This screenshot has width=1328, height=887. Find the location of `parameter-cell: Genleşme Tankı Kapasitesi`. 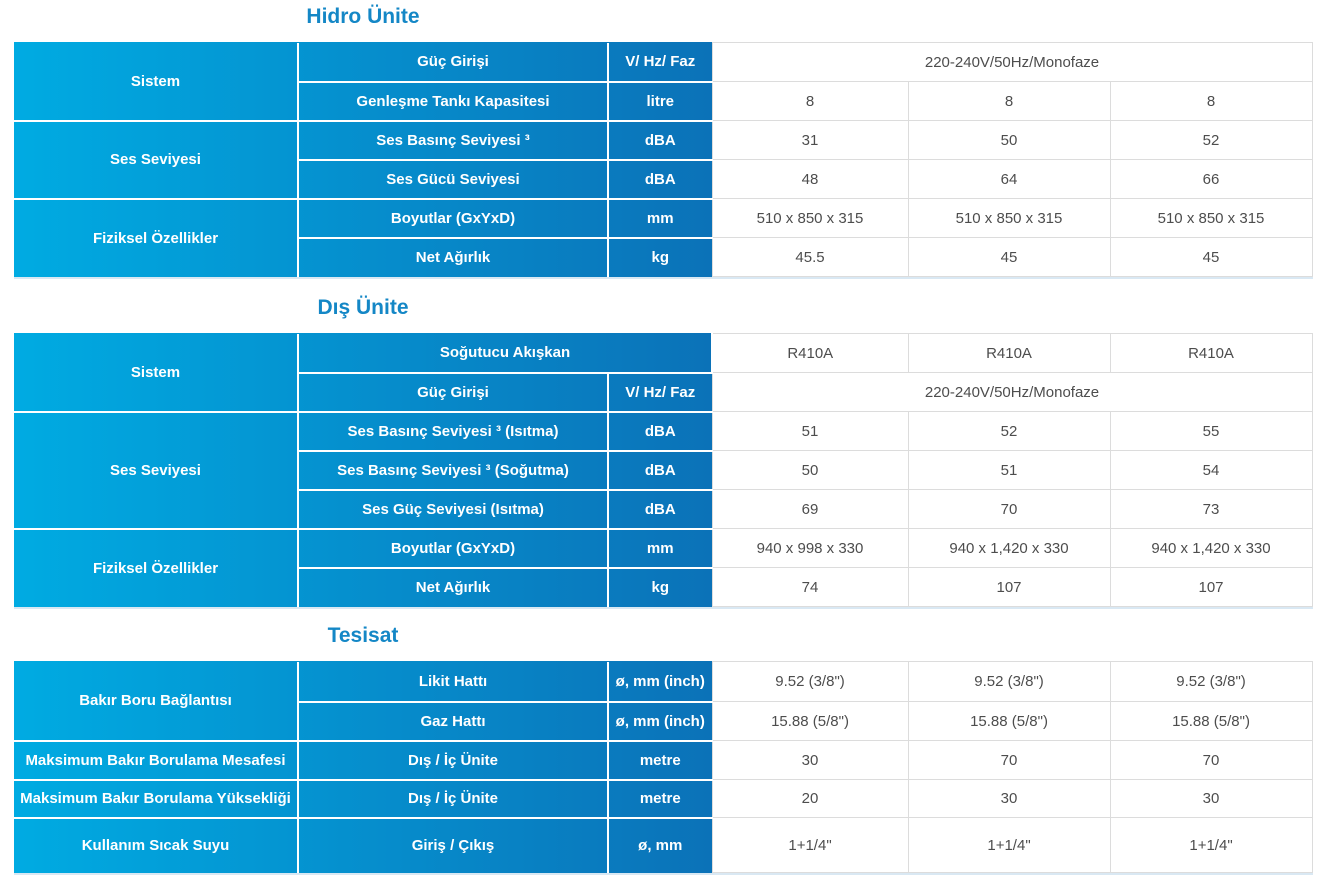

parameter-cell: Genleşme Tankı Kapasitesi is located at coordinates (453, 100).